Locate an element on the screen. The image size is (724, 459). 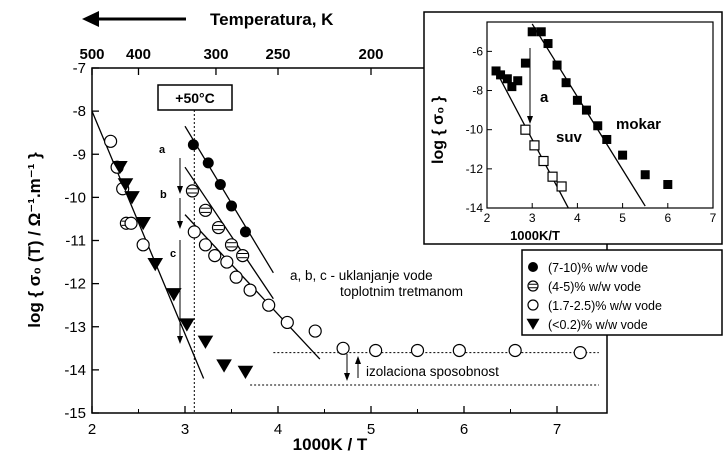
y-tick-label--14: -14 is located at coordinates (75, 370).